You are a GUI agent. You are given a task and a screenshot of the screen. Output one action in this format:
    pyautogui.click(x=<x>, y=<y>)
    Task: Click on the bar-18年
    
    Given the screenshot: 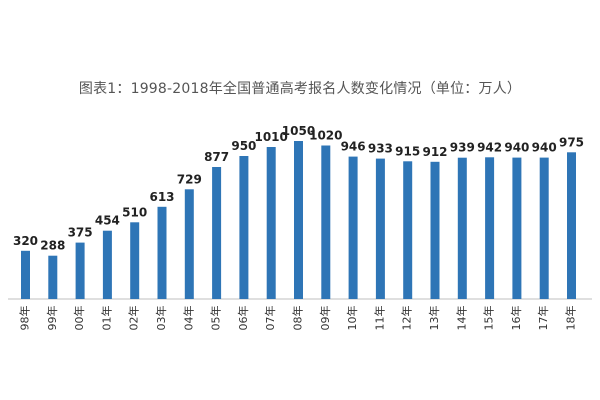 What is the action you would take?
    pyautogui.click(x=571, y=225)
    